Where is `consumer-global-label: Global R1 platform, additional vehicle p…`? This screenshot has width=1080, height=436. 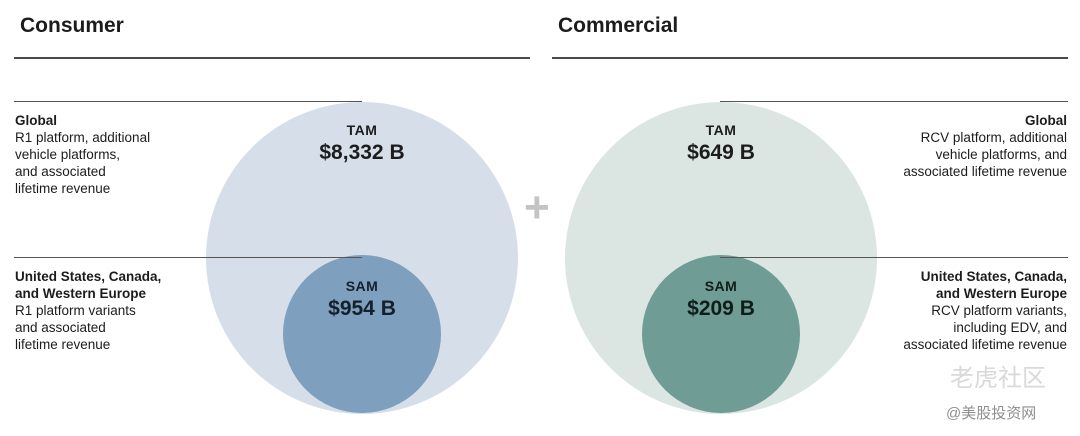 consumer-global-label: Global R1 platform, additional vehicle p… is located at coordinates (130, 154).